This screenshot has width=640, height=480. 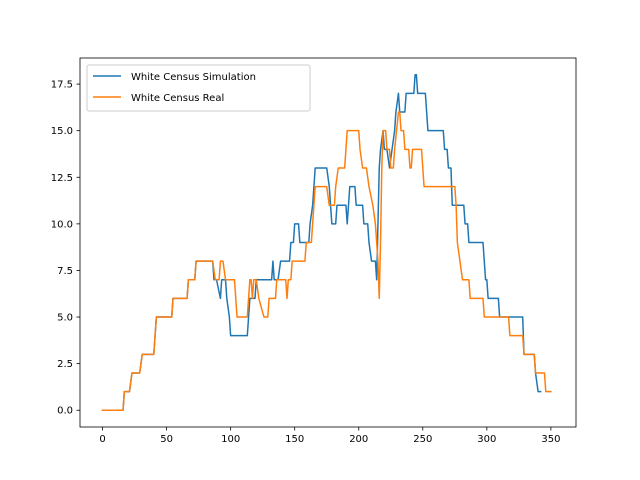 What do you see at coordinates (177, 98) in the screenshot?
I see `legend-label-real: White Census Real` at bounding box center [177, 98].